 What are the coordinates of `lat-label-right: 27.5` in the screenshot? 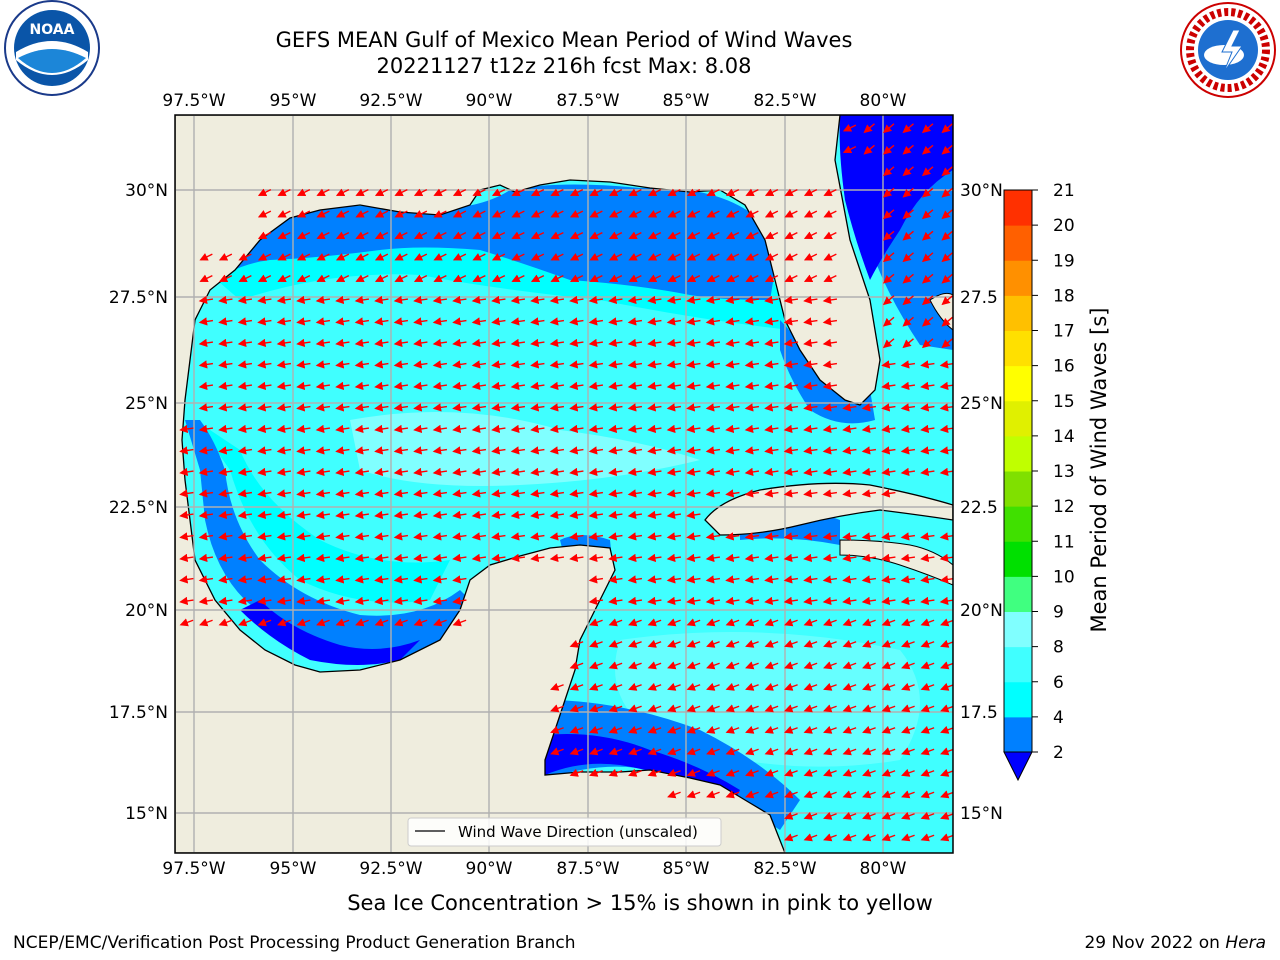 It's located at (979, 298).